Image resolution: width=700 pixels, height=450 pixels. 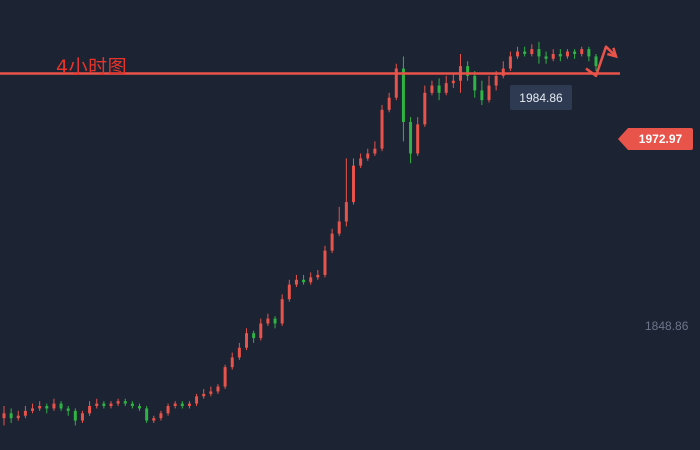 What do you see at coordinates (612, 53) in the screenshot?
I see `forecast-arrow-head` at bounding box center [612, 53].